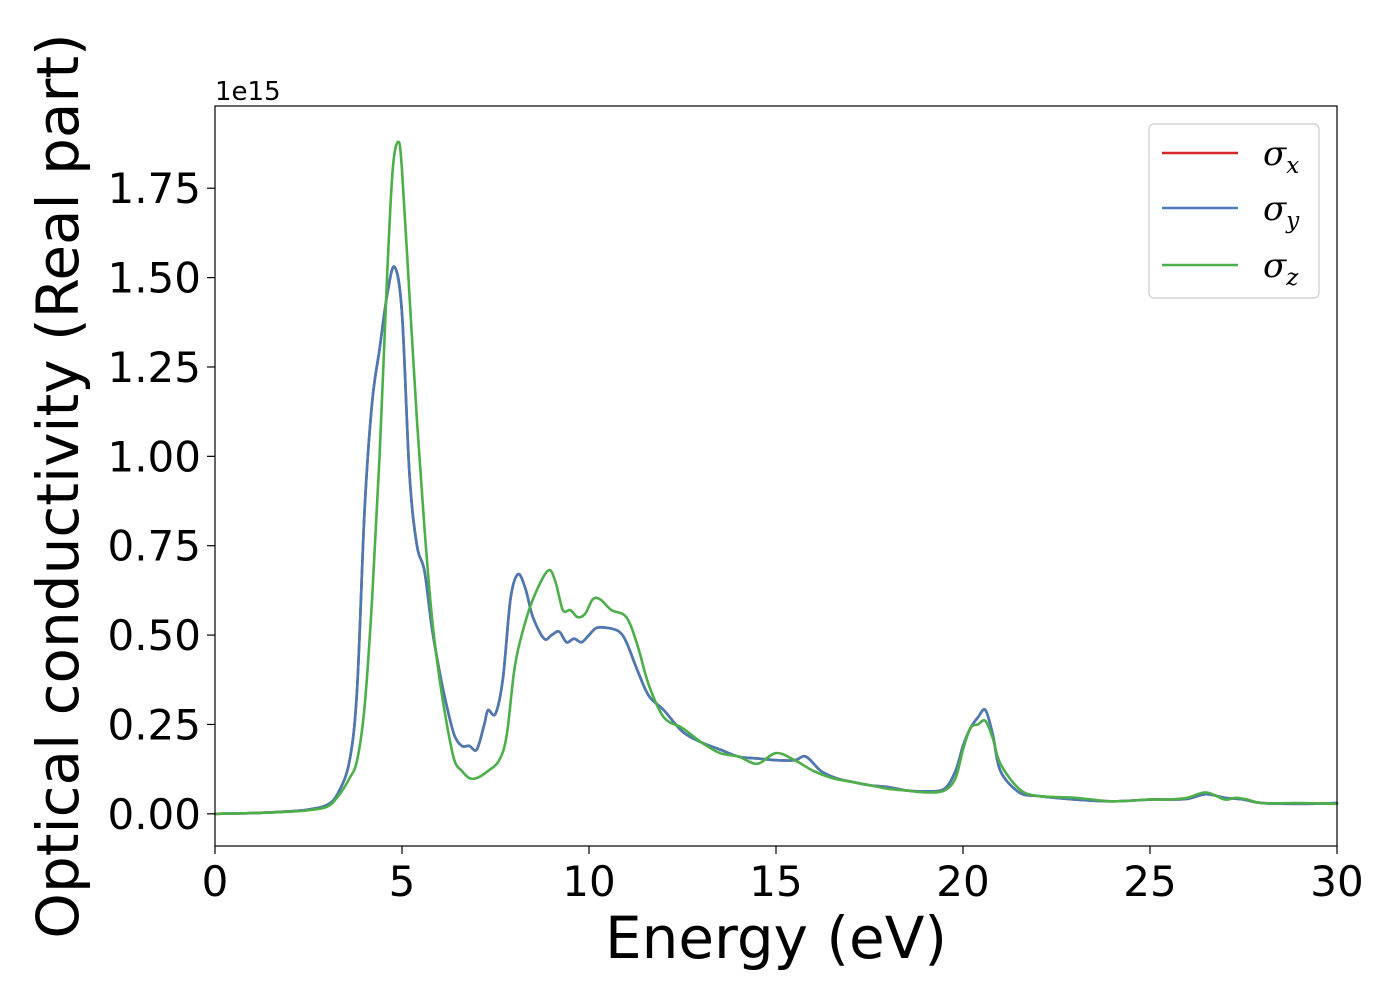 Image resolution: width=1400 pixels, height=1000 pixels. What do you see at coordinates (962, 881) in the screenshot?
I see `x-tick-label: 20` at bounding box center [962, 881].